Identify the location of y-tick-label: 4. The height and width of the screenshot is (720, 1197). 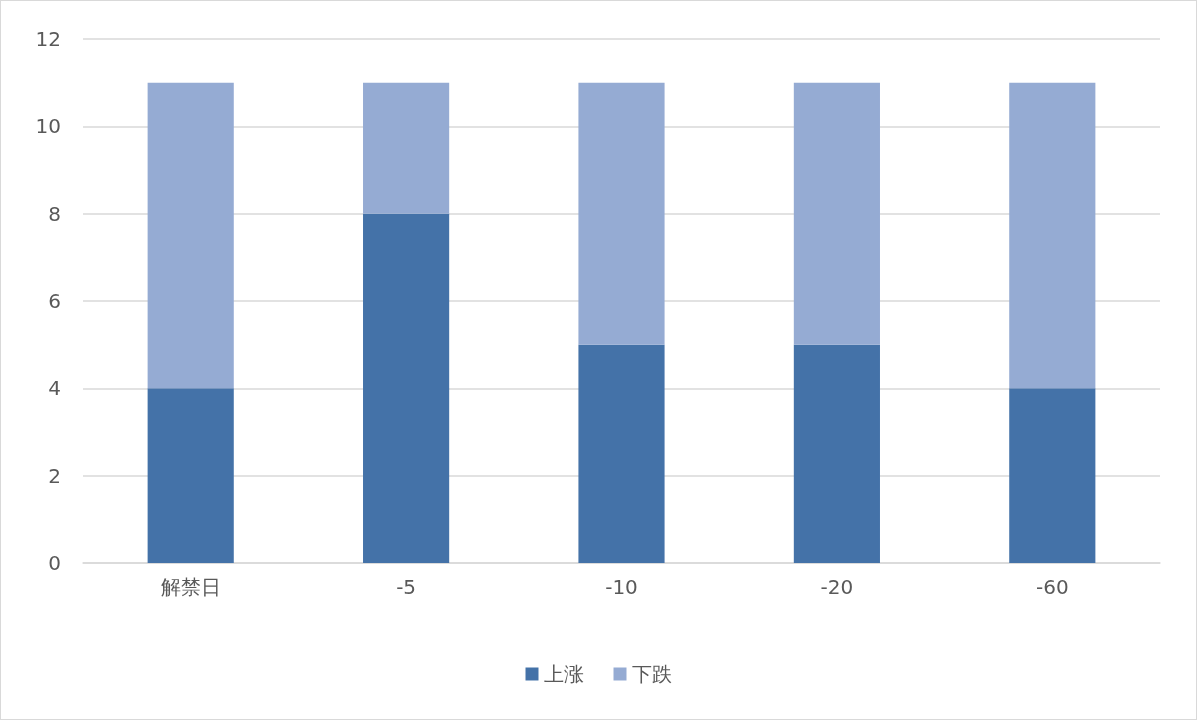
(54, 388).